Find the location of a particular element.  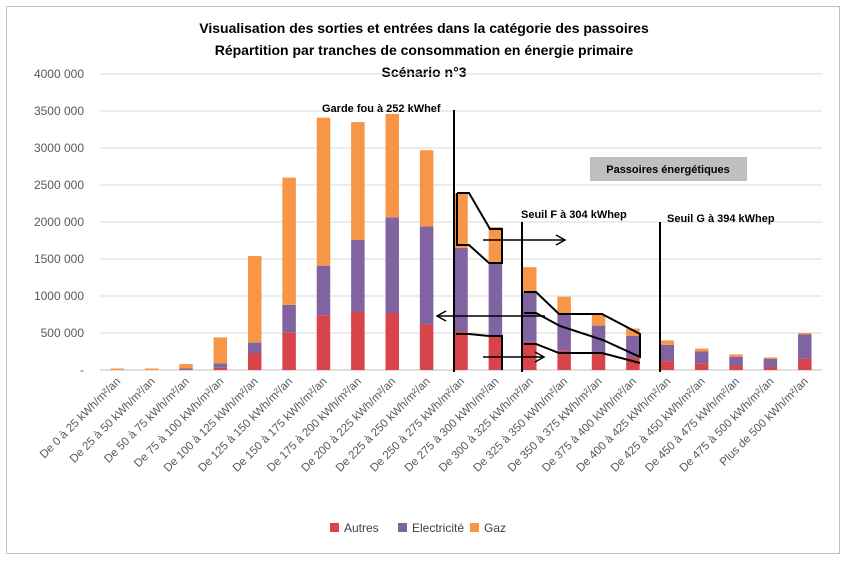

arrow-autres-head is located at coordinates (540, 357).